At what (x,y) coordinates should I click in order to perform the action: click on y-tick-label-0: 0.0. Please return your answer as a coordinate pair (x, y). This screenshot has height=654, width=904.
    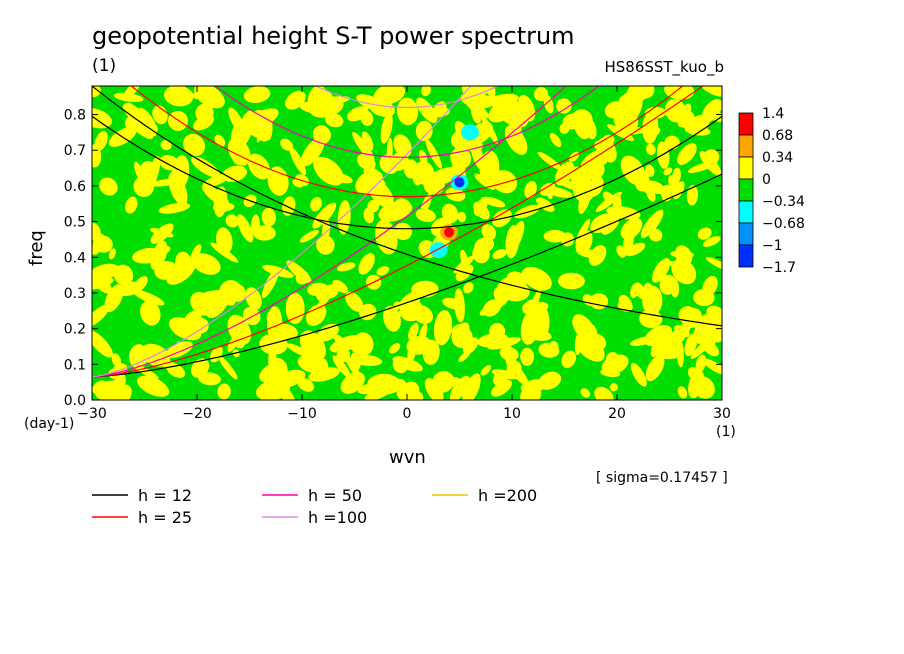
    Looking at the image, I should click on (75, 401).